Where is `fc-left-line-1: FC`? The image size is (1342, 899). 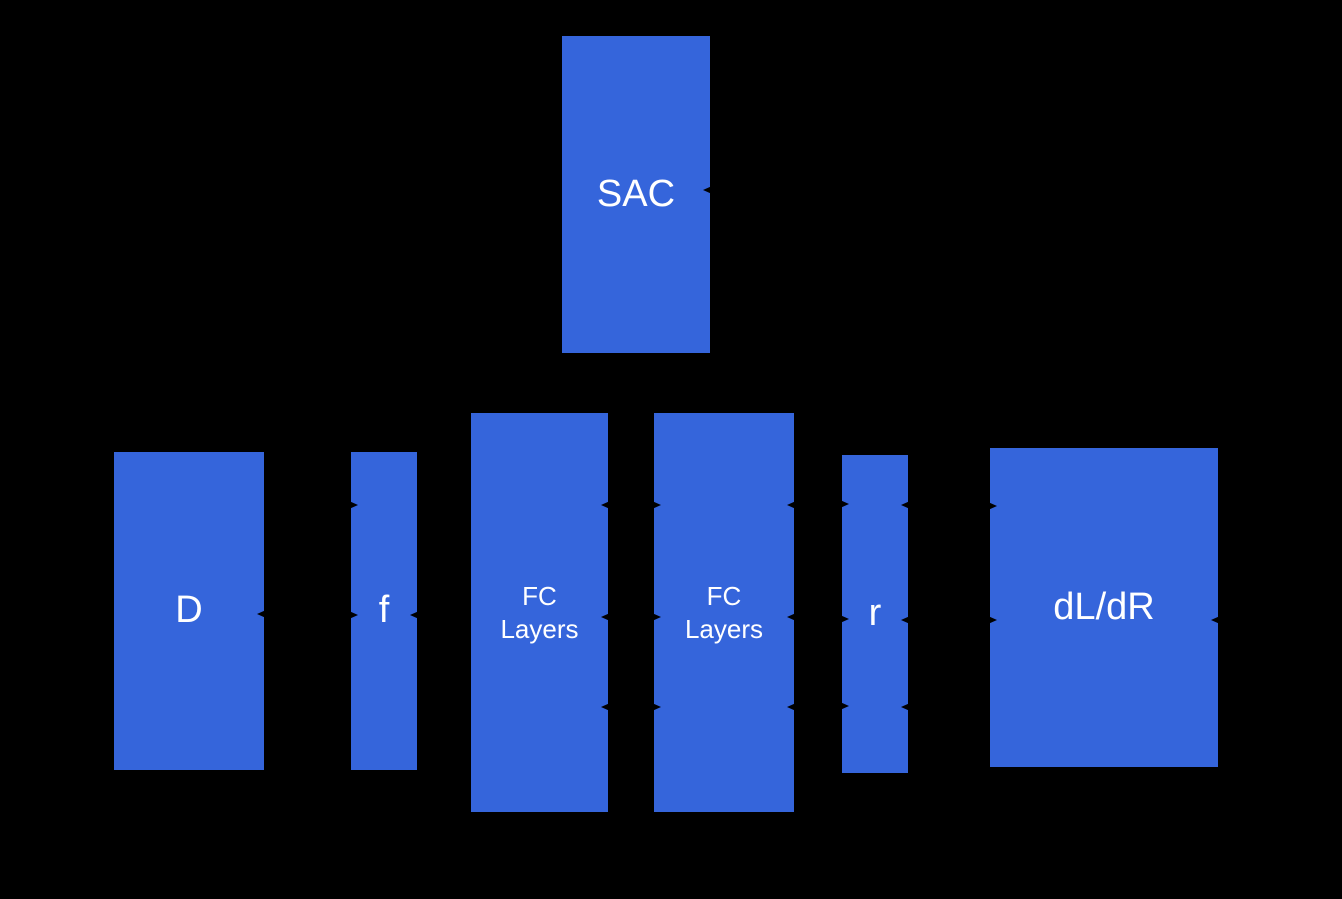 fc-left-line-1: FC is located at coordinates (539, 595).